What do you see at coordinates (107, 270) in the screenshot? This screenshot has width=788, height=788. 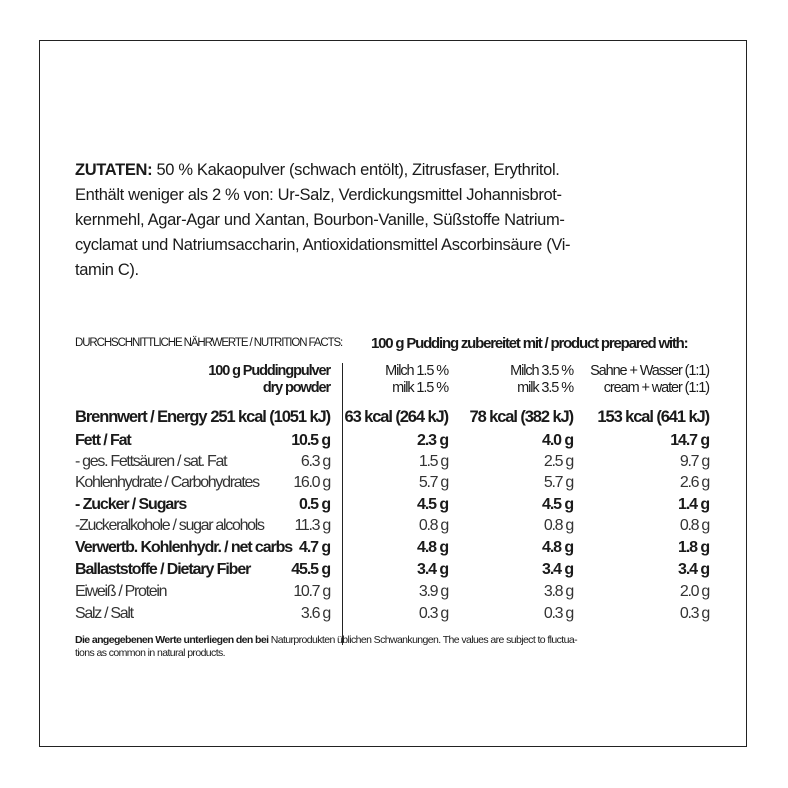 I see `ingredients-line: tamin C).` at bounding box center [107, 270].